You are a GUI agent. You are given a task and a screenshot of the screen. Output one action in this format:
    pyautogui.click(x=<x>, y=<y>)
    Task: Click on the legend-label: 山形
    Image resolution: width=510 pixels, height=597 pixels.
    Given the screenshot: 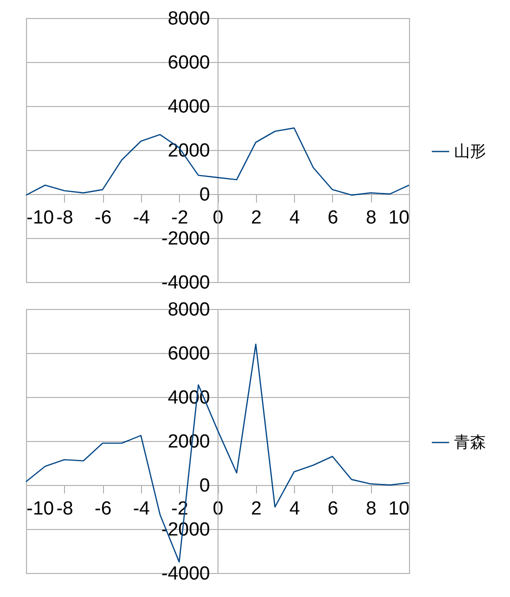 What is the action you would take?
    pyautogui.click(x=470, y=151)
    